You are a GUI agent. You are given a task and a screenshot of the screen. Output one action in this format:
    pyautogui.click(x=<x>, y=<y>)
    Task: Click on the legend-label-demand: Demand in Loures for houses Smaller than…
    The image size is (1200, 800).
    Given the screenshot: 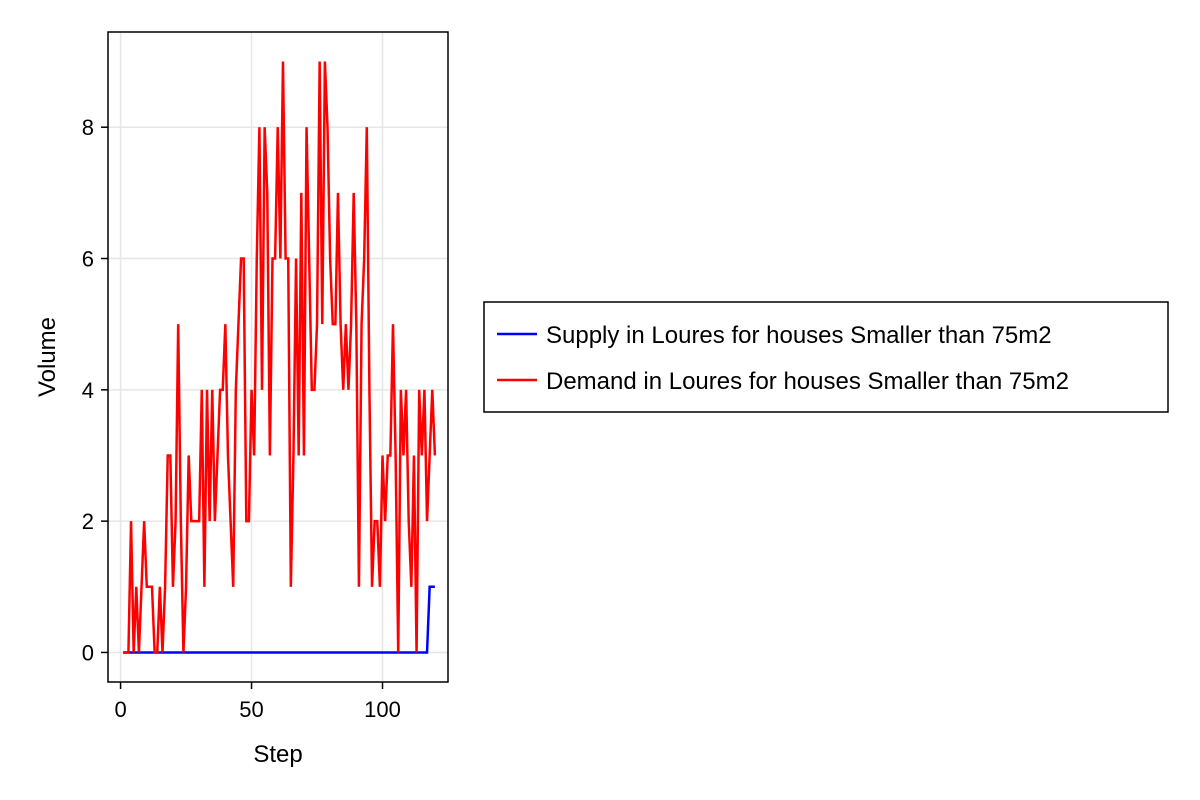 What is the action you would take?
    pyautogui.click(x=807, y=381)
    